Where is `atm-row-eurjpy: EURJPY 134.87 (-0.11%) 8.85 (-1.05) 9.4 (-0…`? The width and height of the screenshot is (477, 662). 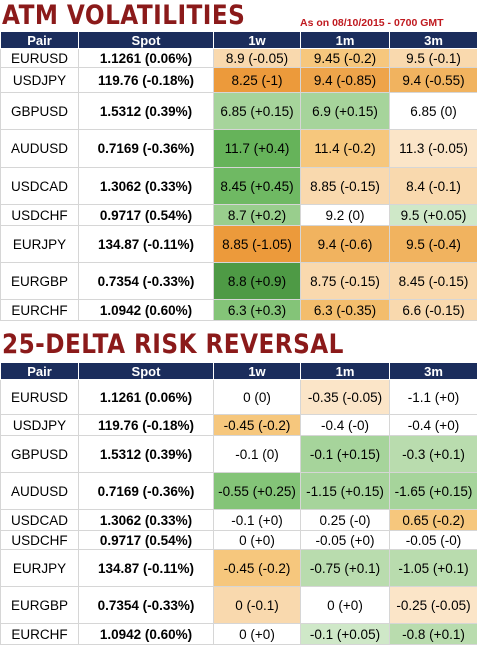
atm-row-eurjpy: EURJPY 134.87 (-0.11%) 8.85 (-1.05) 9.4 (-0… is located at coordinates (238, 244).